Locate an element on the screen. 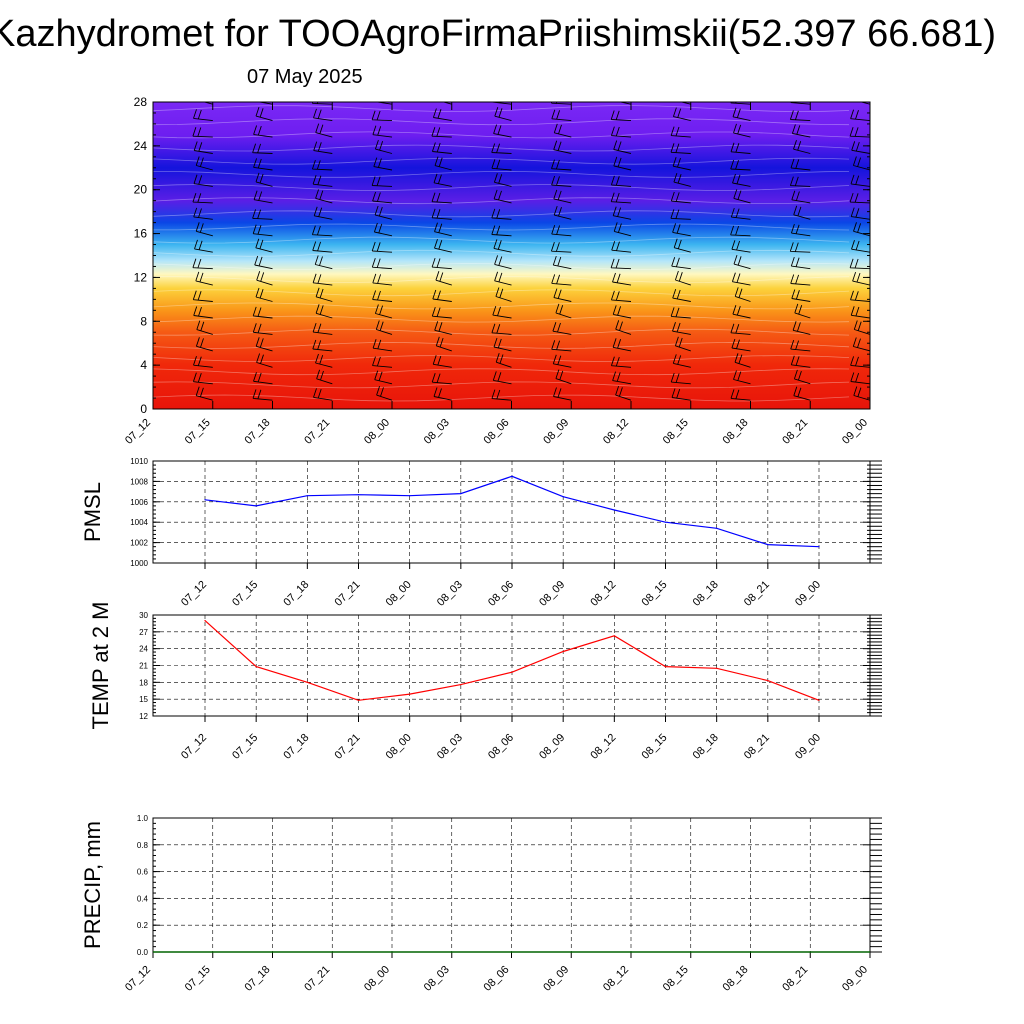 The height and width of the screenshot is (1024, 1024). y-tick-label: 0.4 is located at coordinates (143, 898).